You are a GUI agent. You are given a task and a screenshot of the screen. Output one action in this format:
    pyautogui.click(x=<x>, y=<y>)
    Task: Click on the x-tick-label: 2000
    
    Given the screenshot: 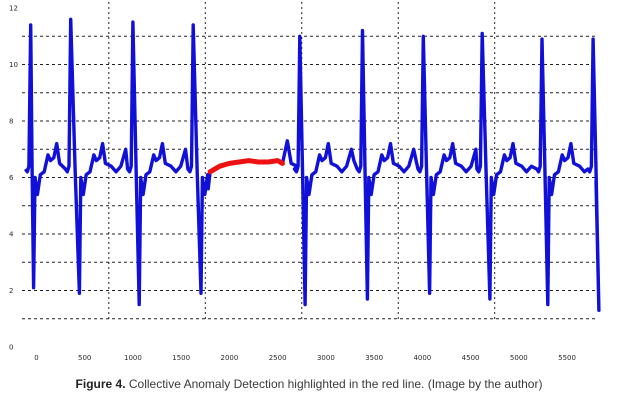 What is the action you would take?
    pyautogui.click(x=229, y=358)
    